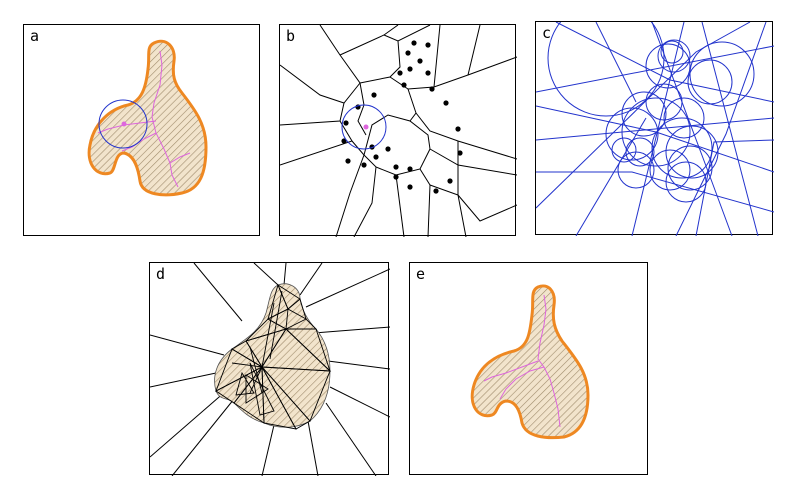 This screenshot has height=497, width=795. I want to click on panel-b-figure, so click(398, 131).